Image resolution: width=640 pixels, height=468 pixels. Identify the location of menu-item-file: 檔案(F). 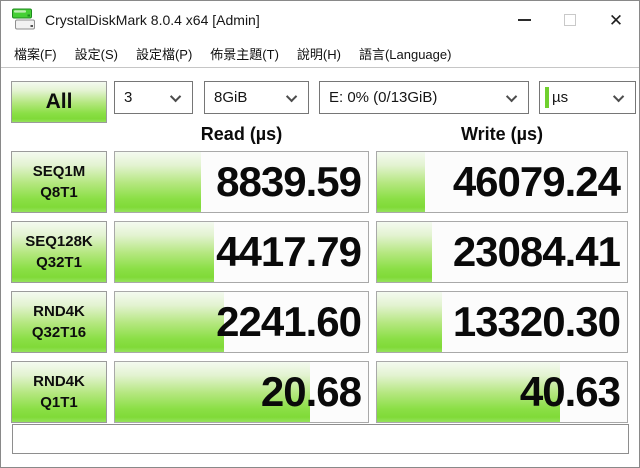
(35, 54).